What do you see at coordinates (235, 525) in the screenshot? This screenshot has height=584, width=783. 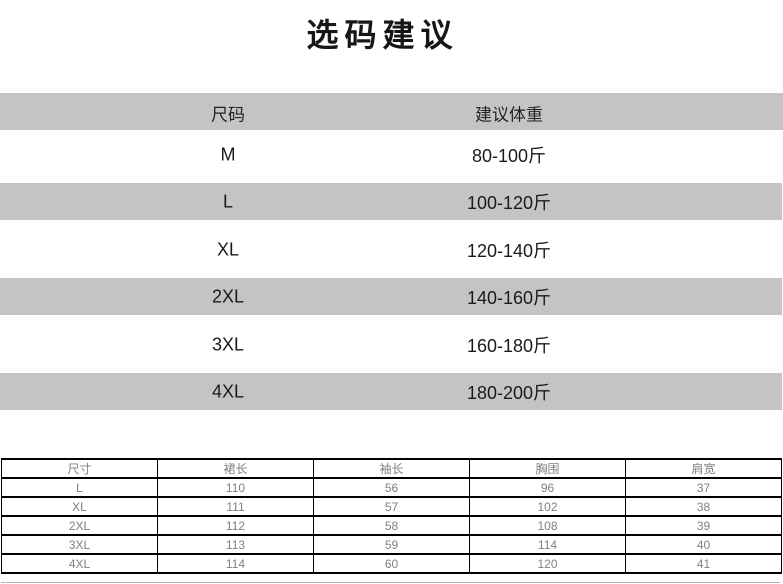 I see `measurement-value: 112` at bounding box center [235, 525].